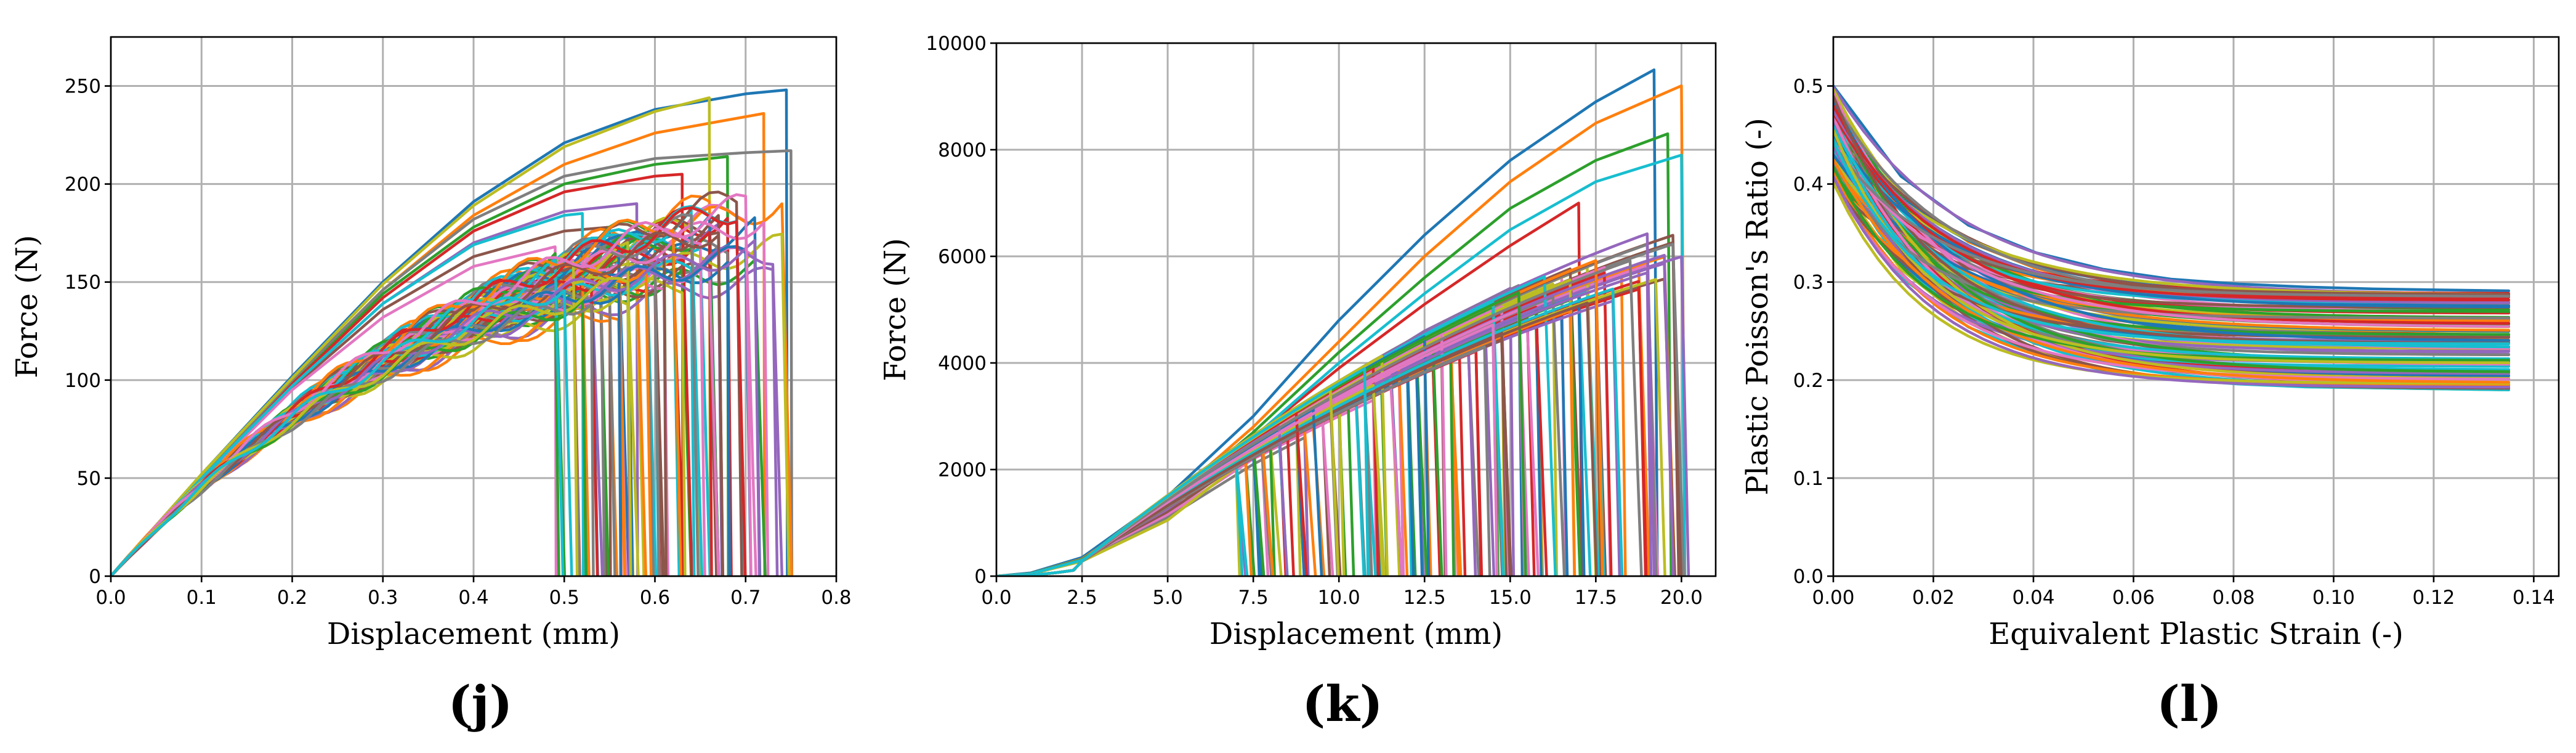 This screenshot has width=2576, height=753. I want to click on panel-k-x-tick-label: 7.5, so click(1253, 598).